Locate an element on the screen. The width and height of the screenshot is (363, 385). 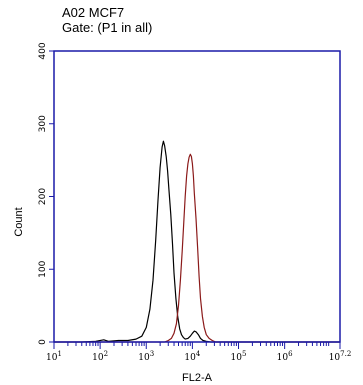
chart-title: A02 MCF7 is located at coordinates (93, 12).